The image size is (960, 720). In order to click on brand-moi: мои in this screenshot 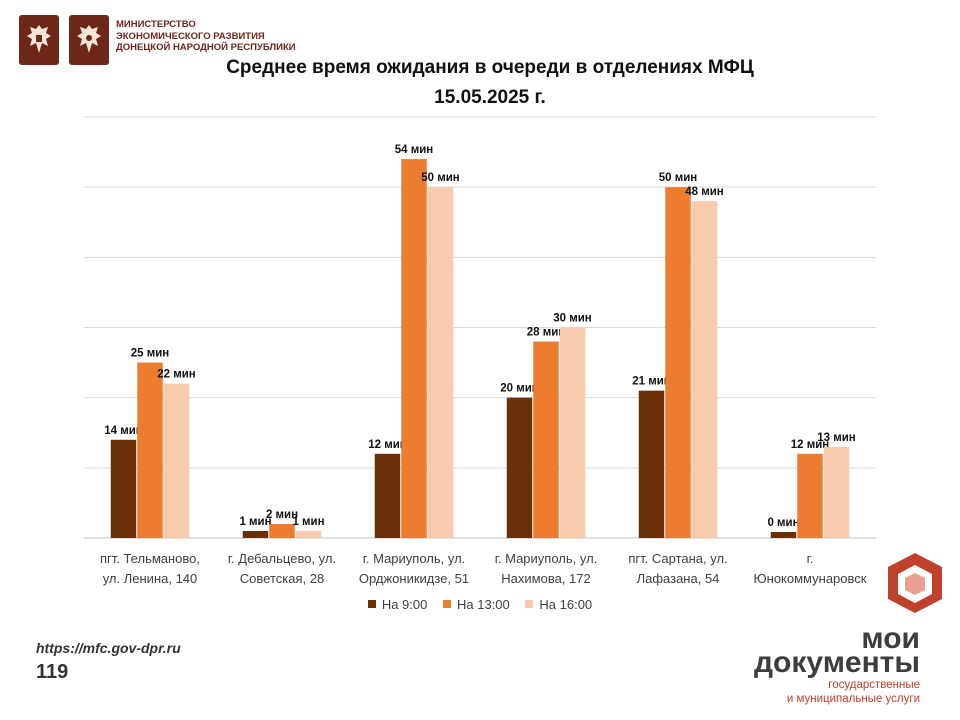, I will do `click(890, 638)`.